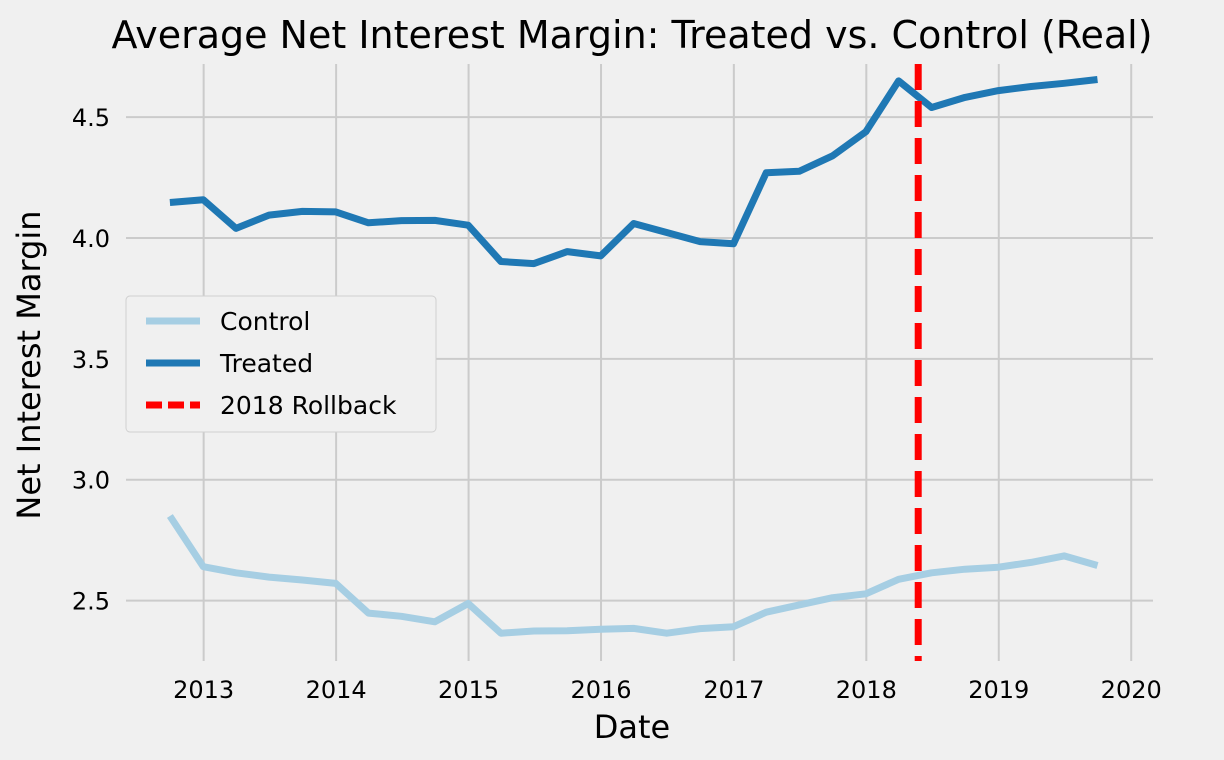 The width and height of the screenshot is (1224, 760). I want to click on legend-label-2018-rollback: 2018 Rollback, so click(308, 405).